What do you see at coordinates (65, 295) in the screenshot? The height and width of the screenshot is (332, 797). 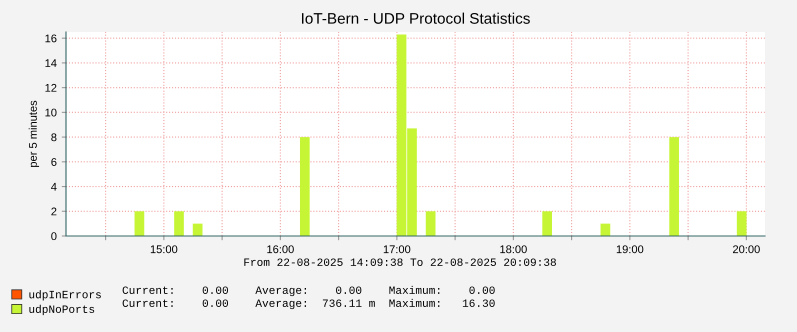 I see `legend-label: udpInErrors` at bounding box center [65, 295].